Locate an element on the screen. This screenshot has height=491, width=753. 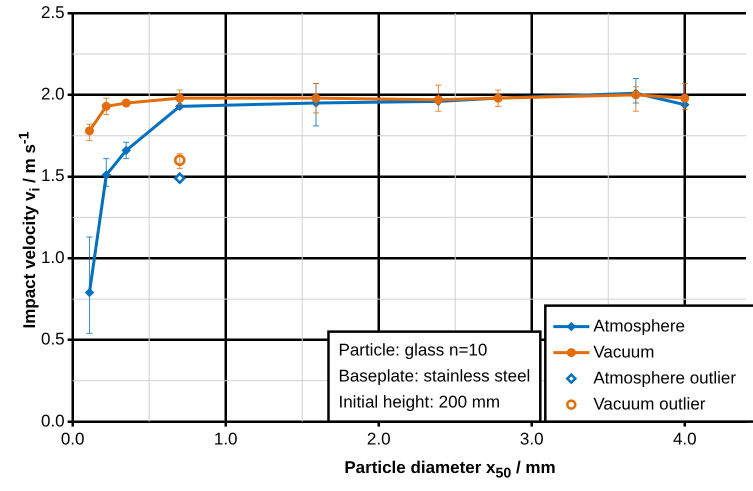
x-axis-title: Particle diameter x$_{50}$ / mm is located at coordinates (450, 470).